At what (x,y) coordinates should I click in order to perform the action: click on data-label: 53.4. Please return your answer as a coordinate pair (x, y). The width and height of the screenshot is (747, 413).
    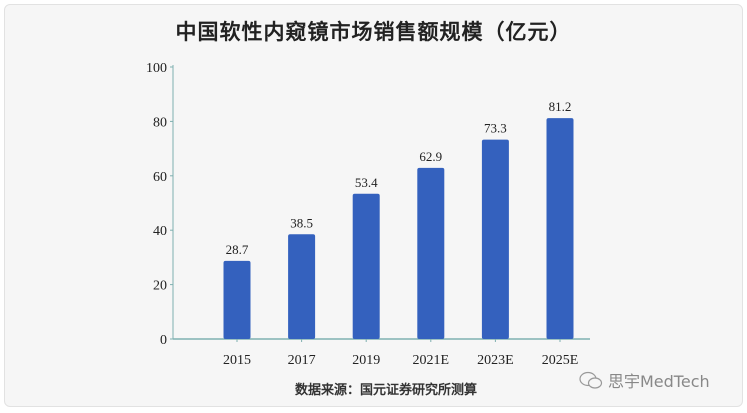
    Looking at the image, I should click on (366, 182).